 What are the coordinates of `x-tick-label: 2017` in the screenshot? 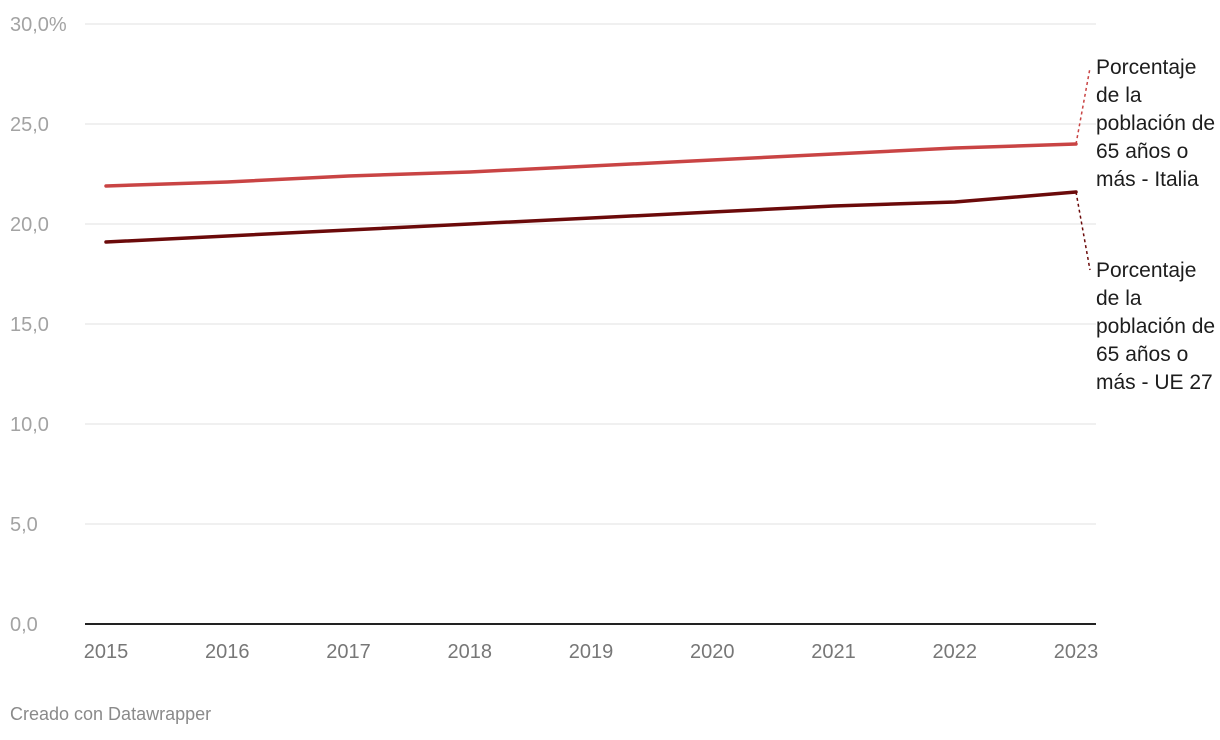 It's located at (348, 652).